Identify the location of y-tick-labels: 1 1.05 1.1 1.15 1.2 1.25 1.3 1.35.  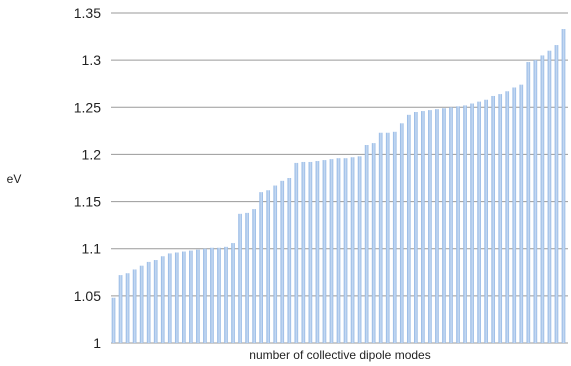
(87, 178).